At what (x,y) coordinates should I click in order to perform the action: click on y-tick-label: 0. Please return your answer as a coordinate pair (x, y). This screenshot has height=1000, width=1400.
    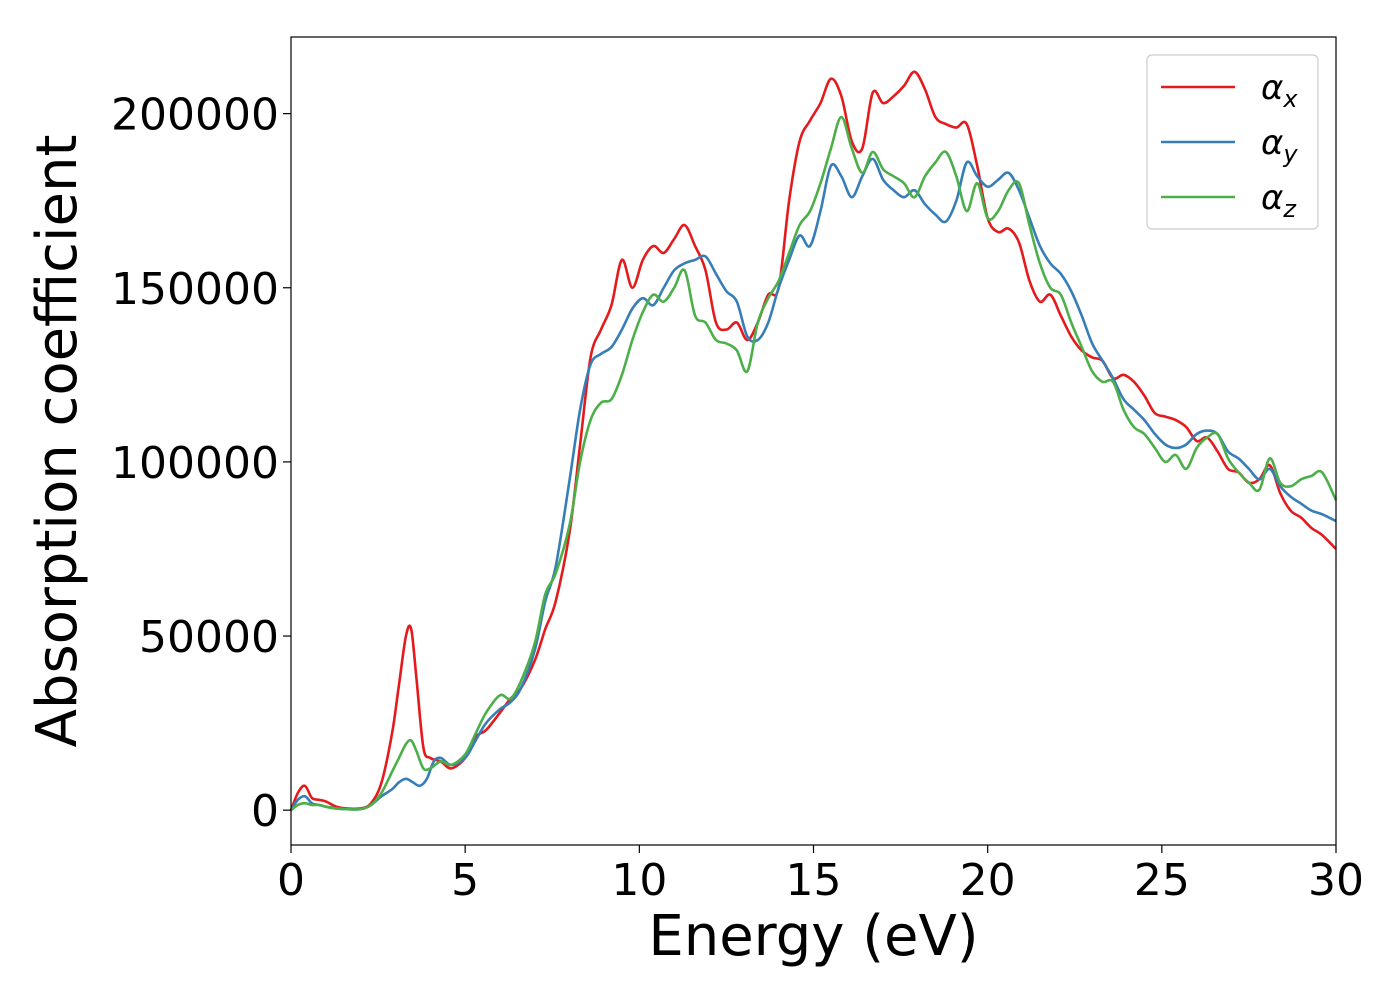
    Looking at the image, I should click on (265, 811).